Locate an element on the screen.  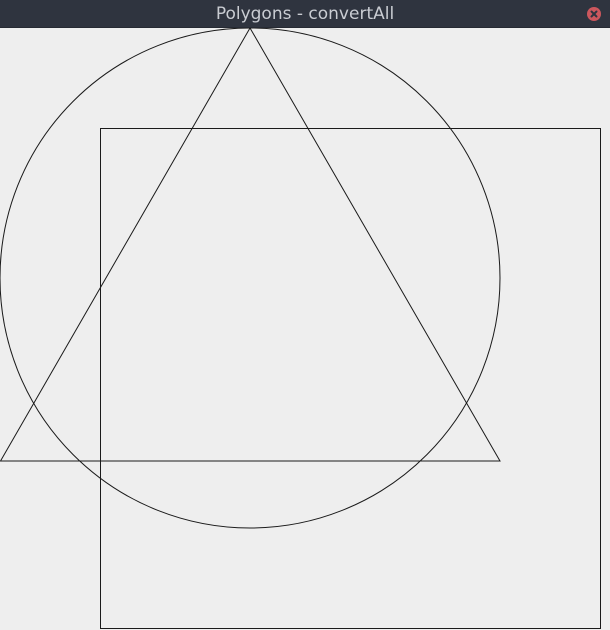
close-button is located at coordinates (594, 14).